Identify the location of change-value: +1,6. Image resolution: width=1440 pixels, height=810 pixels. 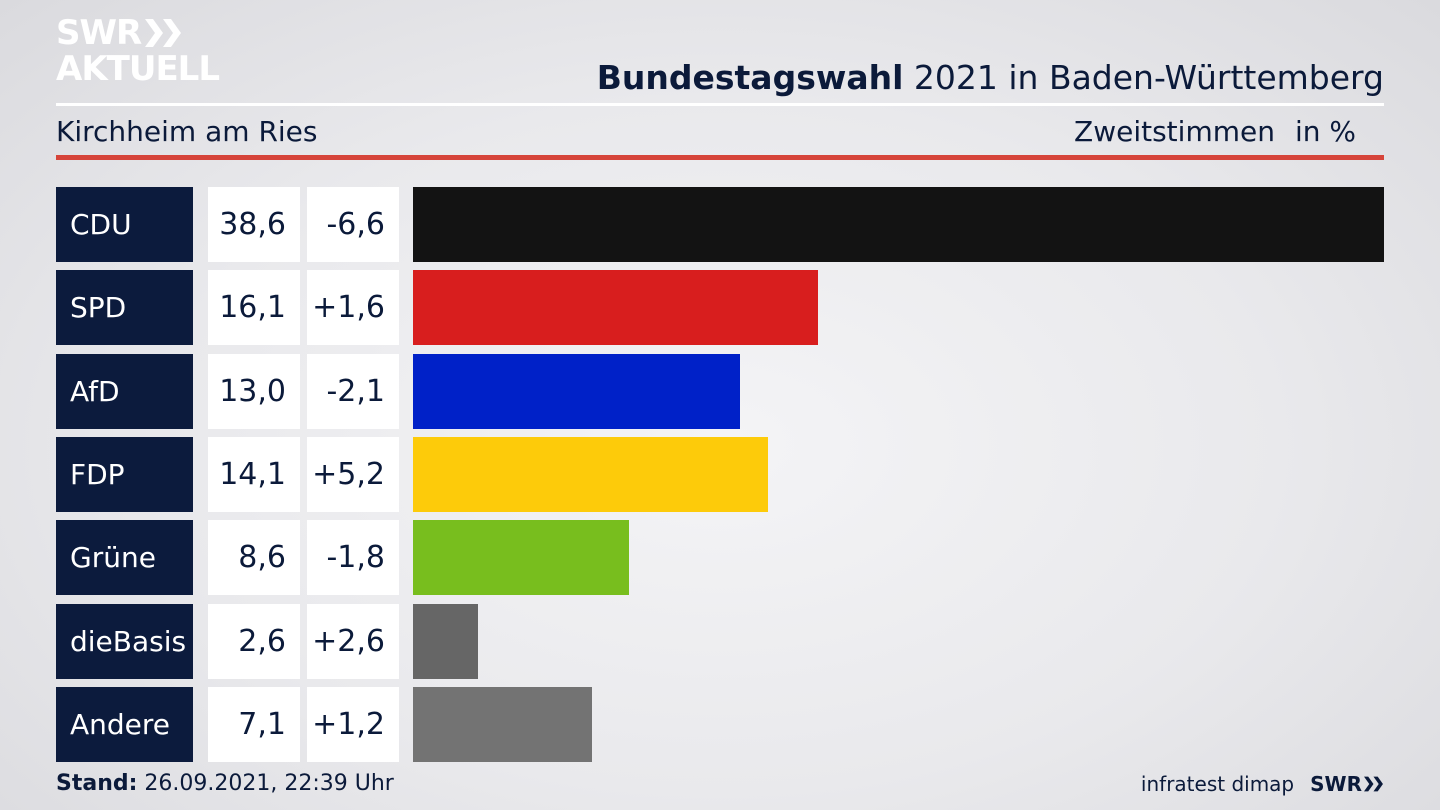
(353, 308).